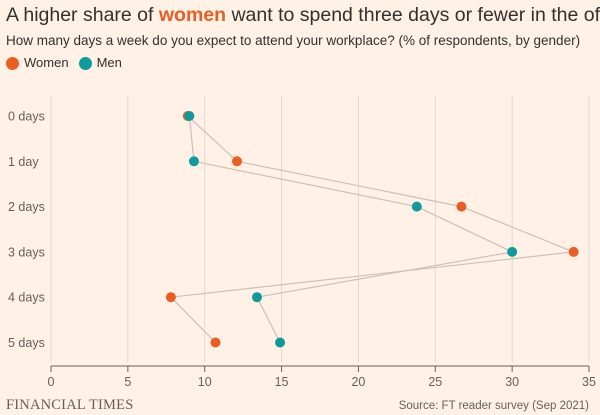 The height and width of the screenshot is (415, 600). What do you see at coordinates (512, 382) in the screenshot?
I see `x-tick-label-30: 30` at bounding box center [512, 382].